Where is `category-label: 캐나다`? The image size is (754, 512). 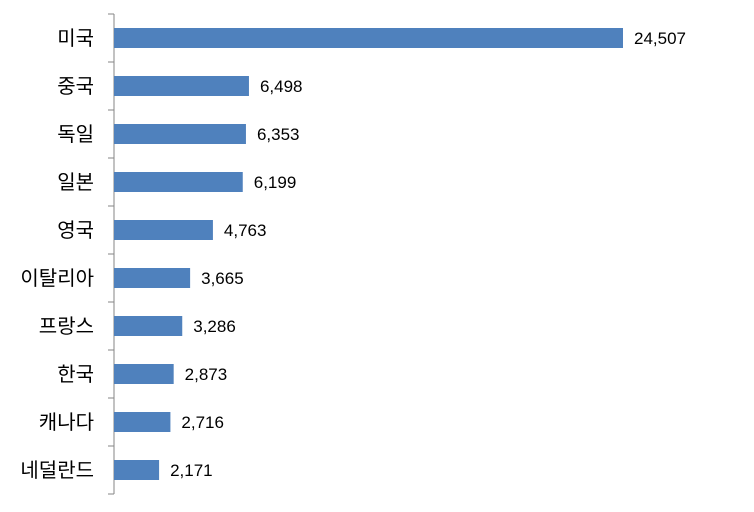
category-label: 캐나다 is located at coordinates (66, 422).